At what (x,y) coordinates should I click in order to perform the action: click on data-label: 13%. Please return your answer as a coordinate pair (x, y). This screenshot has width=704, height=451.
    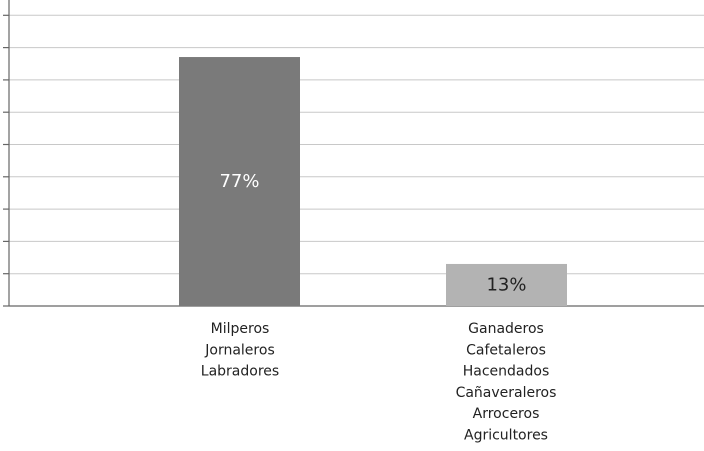
    Looking at the image, I should click on (506, 284).